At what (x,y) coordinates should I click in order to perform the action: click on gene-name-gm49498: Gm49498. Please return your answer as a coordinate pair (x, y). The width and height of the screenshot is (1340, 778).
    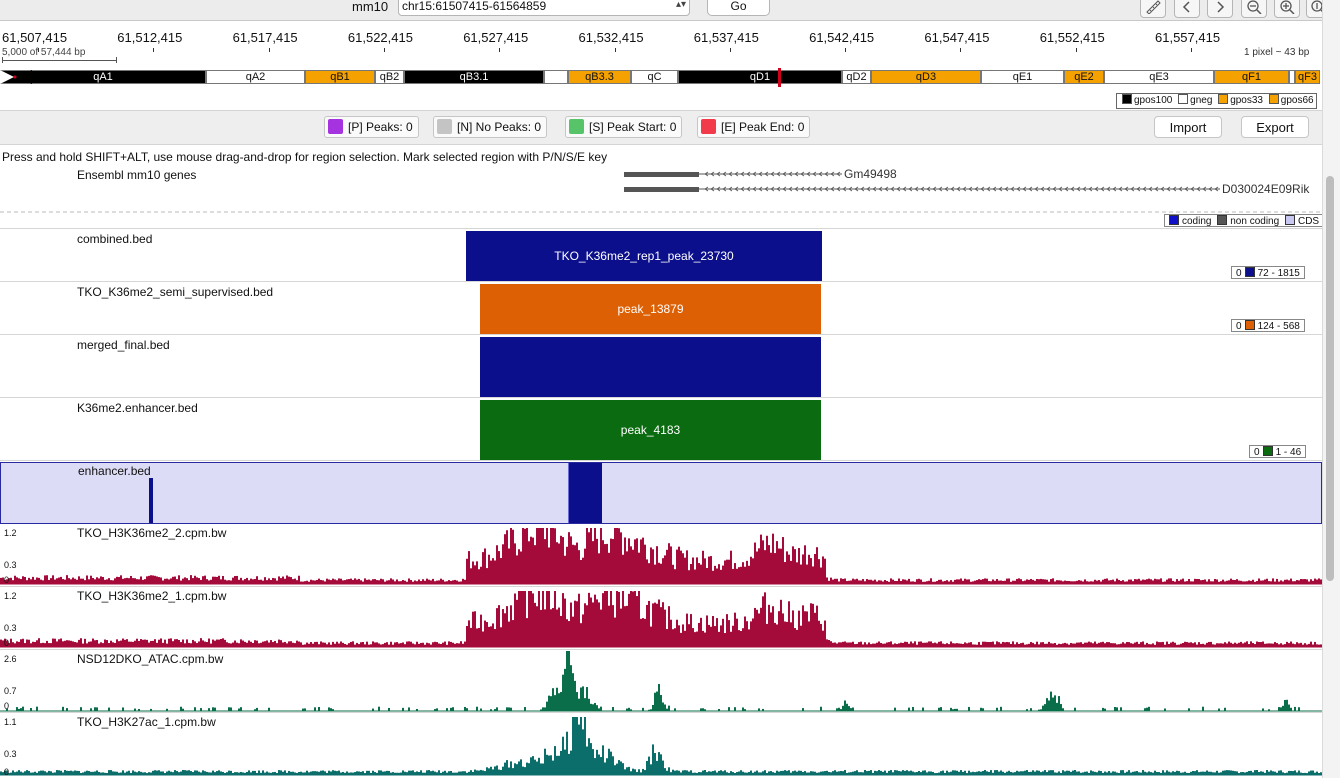
    Looking at the image, I should click on (870, 174).